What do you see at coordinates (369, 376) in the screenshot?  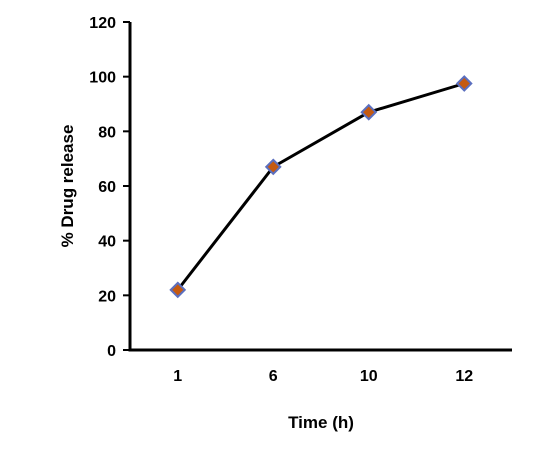 I see `x-tick-label: 10` at bounding box center [369, 376].